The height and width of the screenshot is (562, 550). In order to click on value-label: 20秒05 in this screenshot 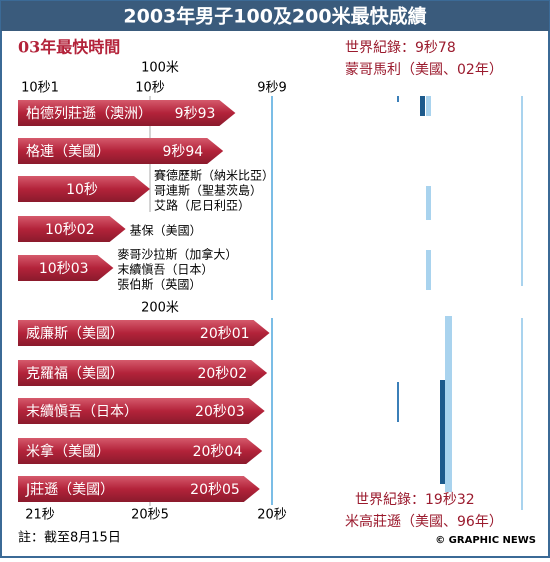, I will do `click(215, 490)`.